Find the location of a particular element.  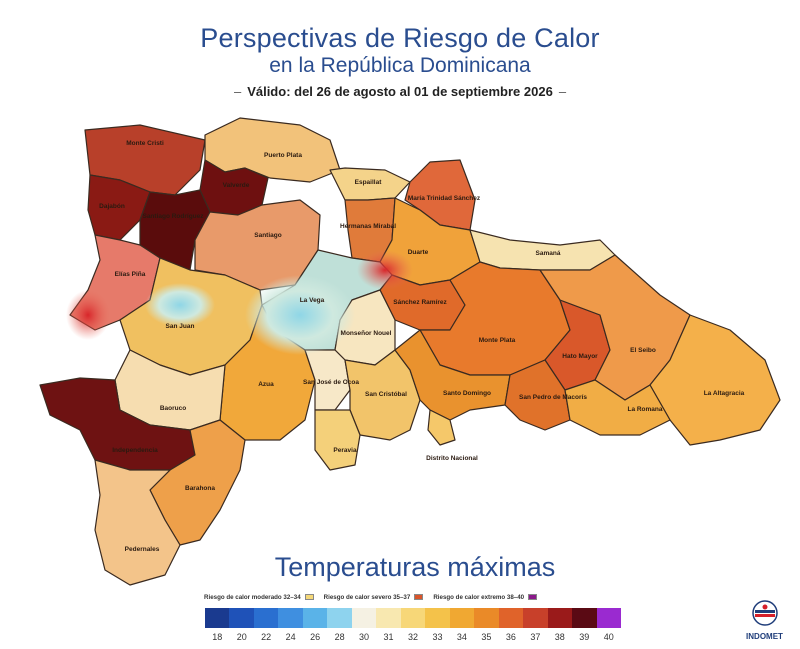

scale-tick-37: 37 is located at coordinates (535, 637).